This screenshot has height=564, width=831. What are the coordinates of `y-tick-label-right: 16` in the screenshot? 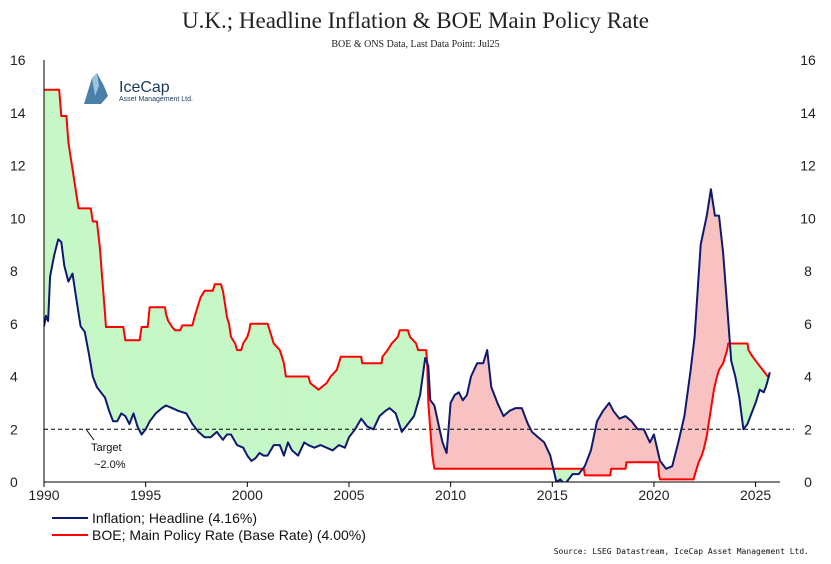 It's located at (808, 60).